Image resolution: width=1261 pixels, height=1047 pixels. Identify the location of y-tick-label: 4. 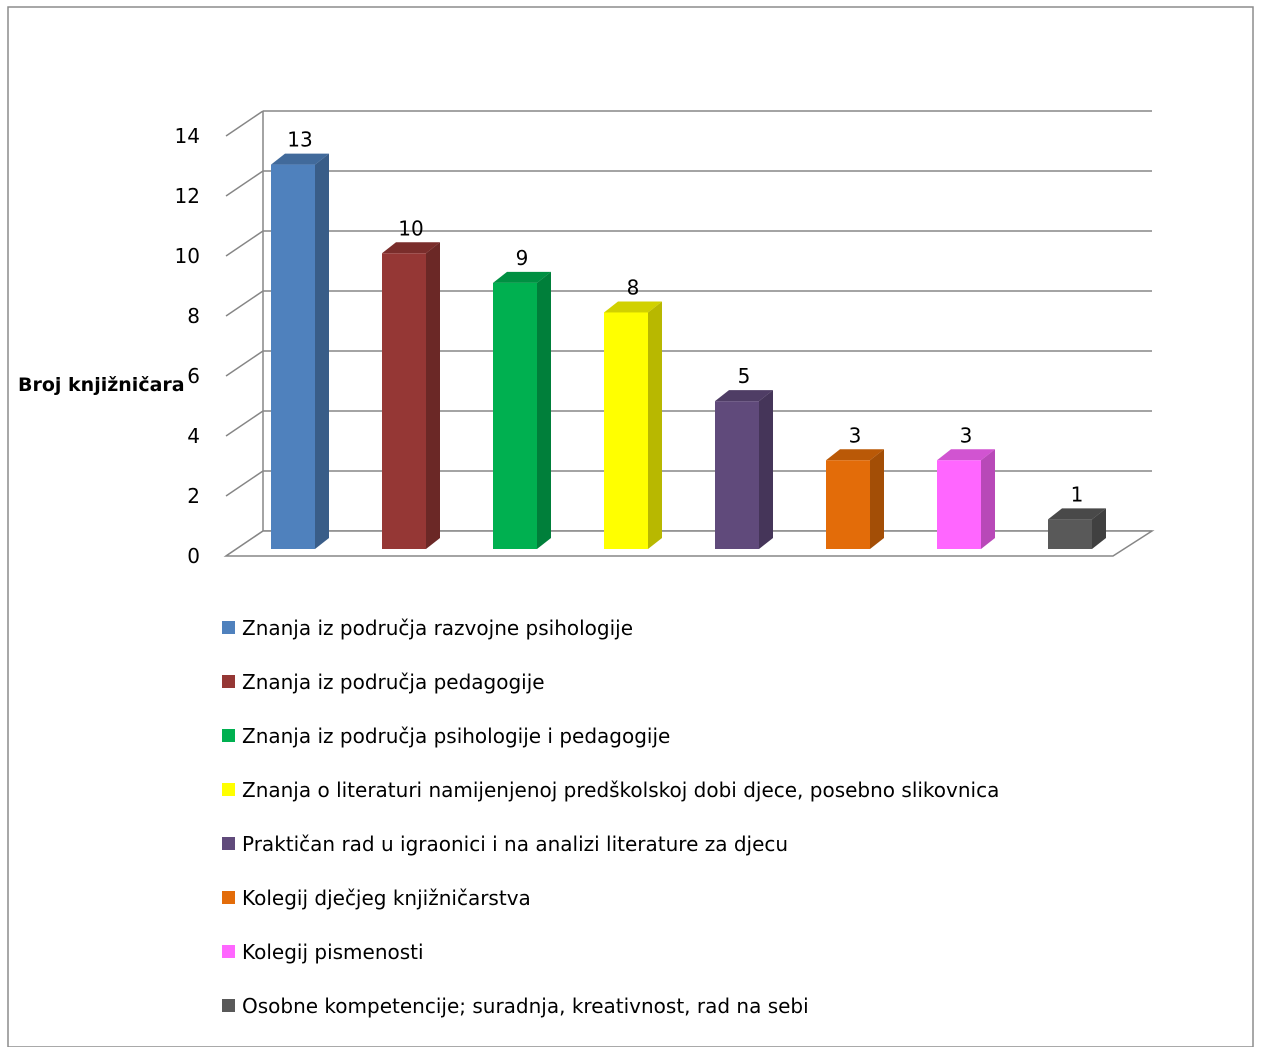
(193, 436).